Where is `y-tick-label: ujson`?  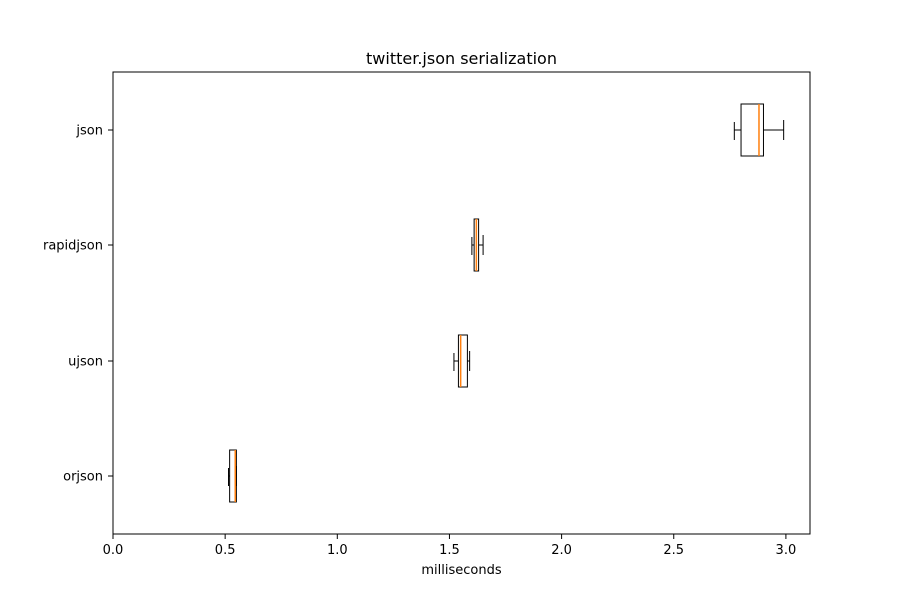
y-tick-label: ujson is located at coordinates (85, 362).